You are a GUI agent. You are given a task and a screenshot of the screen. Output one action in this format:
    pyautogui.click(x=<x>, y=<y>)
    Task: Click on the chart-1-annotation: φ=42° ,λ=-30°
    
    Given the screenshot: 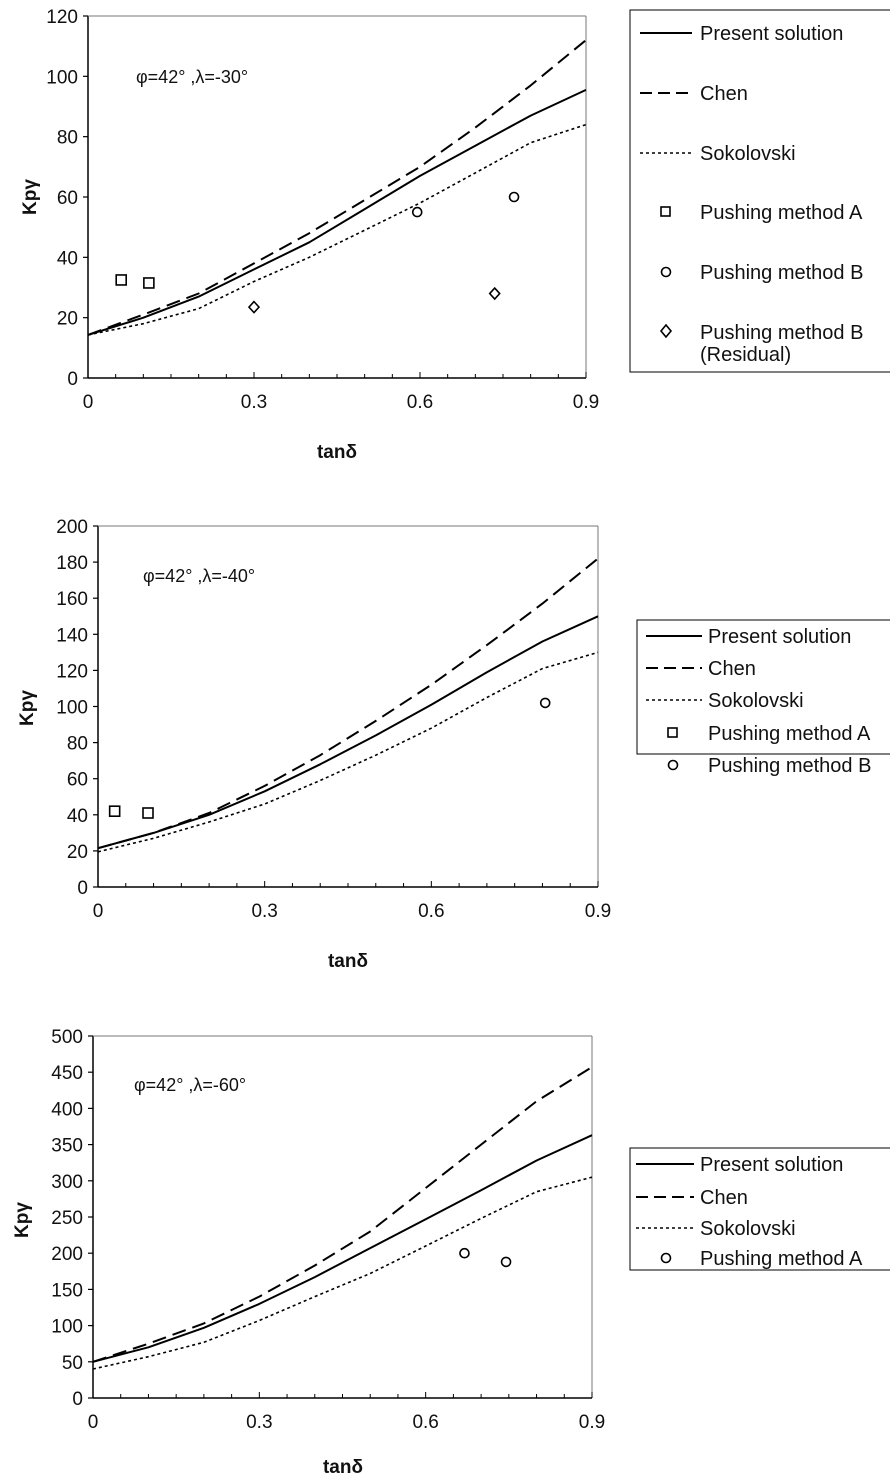 What is the action you would take?
    pyautogui.click(x=192, y=77)
    